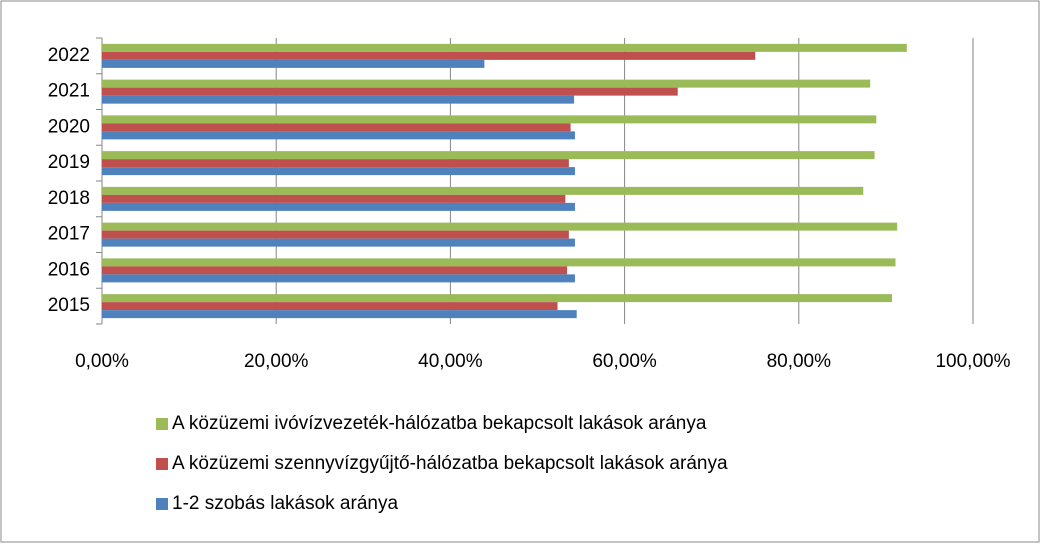 This screenshot has width=1041, height=549. What do you see at coordinates (69, 126) in the screenshot?
I see `y-tick-label: 2020` at bounding box center [69, 126].